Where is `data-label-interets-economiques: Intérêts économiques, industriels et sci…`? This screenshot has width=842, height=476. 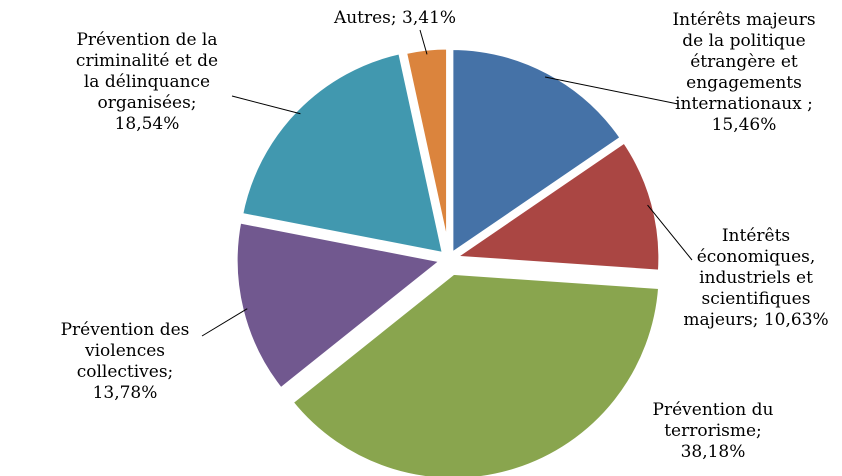
data-label-interets-economiques: Intérêts économiques, industriels et sci… is located at coordinates (756, 278).